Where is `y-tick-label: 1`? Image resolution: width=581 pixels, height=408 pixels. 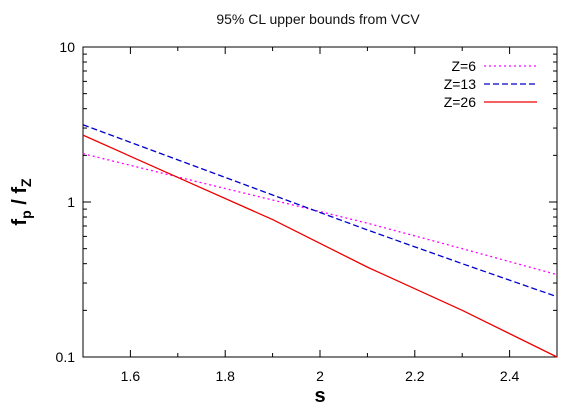 y-tick-label: 1 is located at coordinates (71, 202).